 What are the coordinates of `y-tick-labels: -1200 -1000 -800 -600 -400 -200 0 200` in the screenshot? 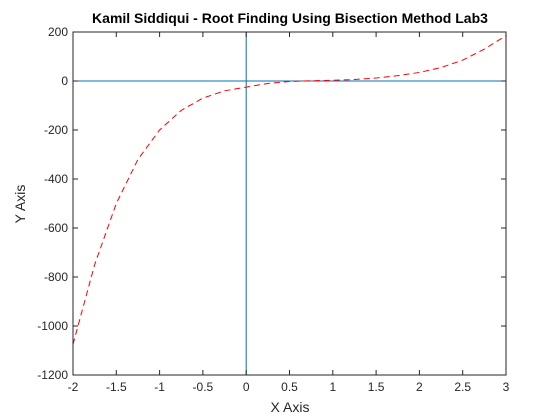 It's located at (52, 203).